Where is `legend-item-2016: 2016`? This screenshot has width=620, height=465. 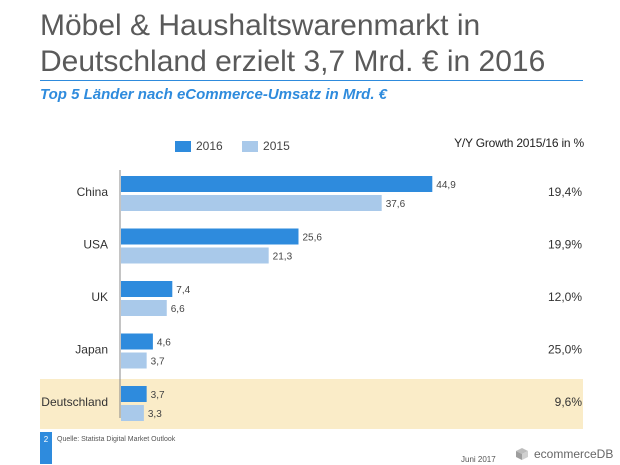
legend-item-2016: 2016 is located at coordinates (199, 146).